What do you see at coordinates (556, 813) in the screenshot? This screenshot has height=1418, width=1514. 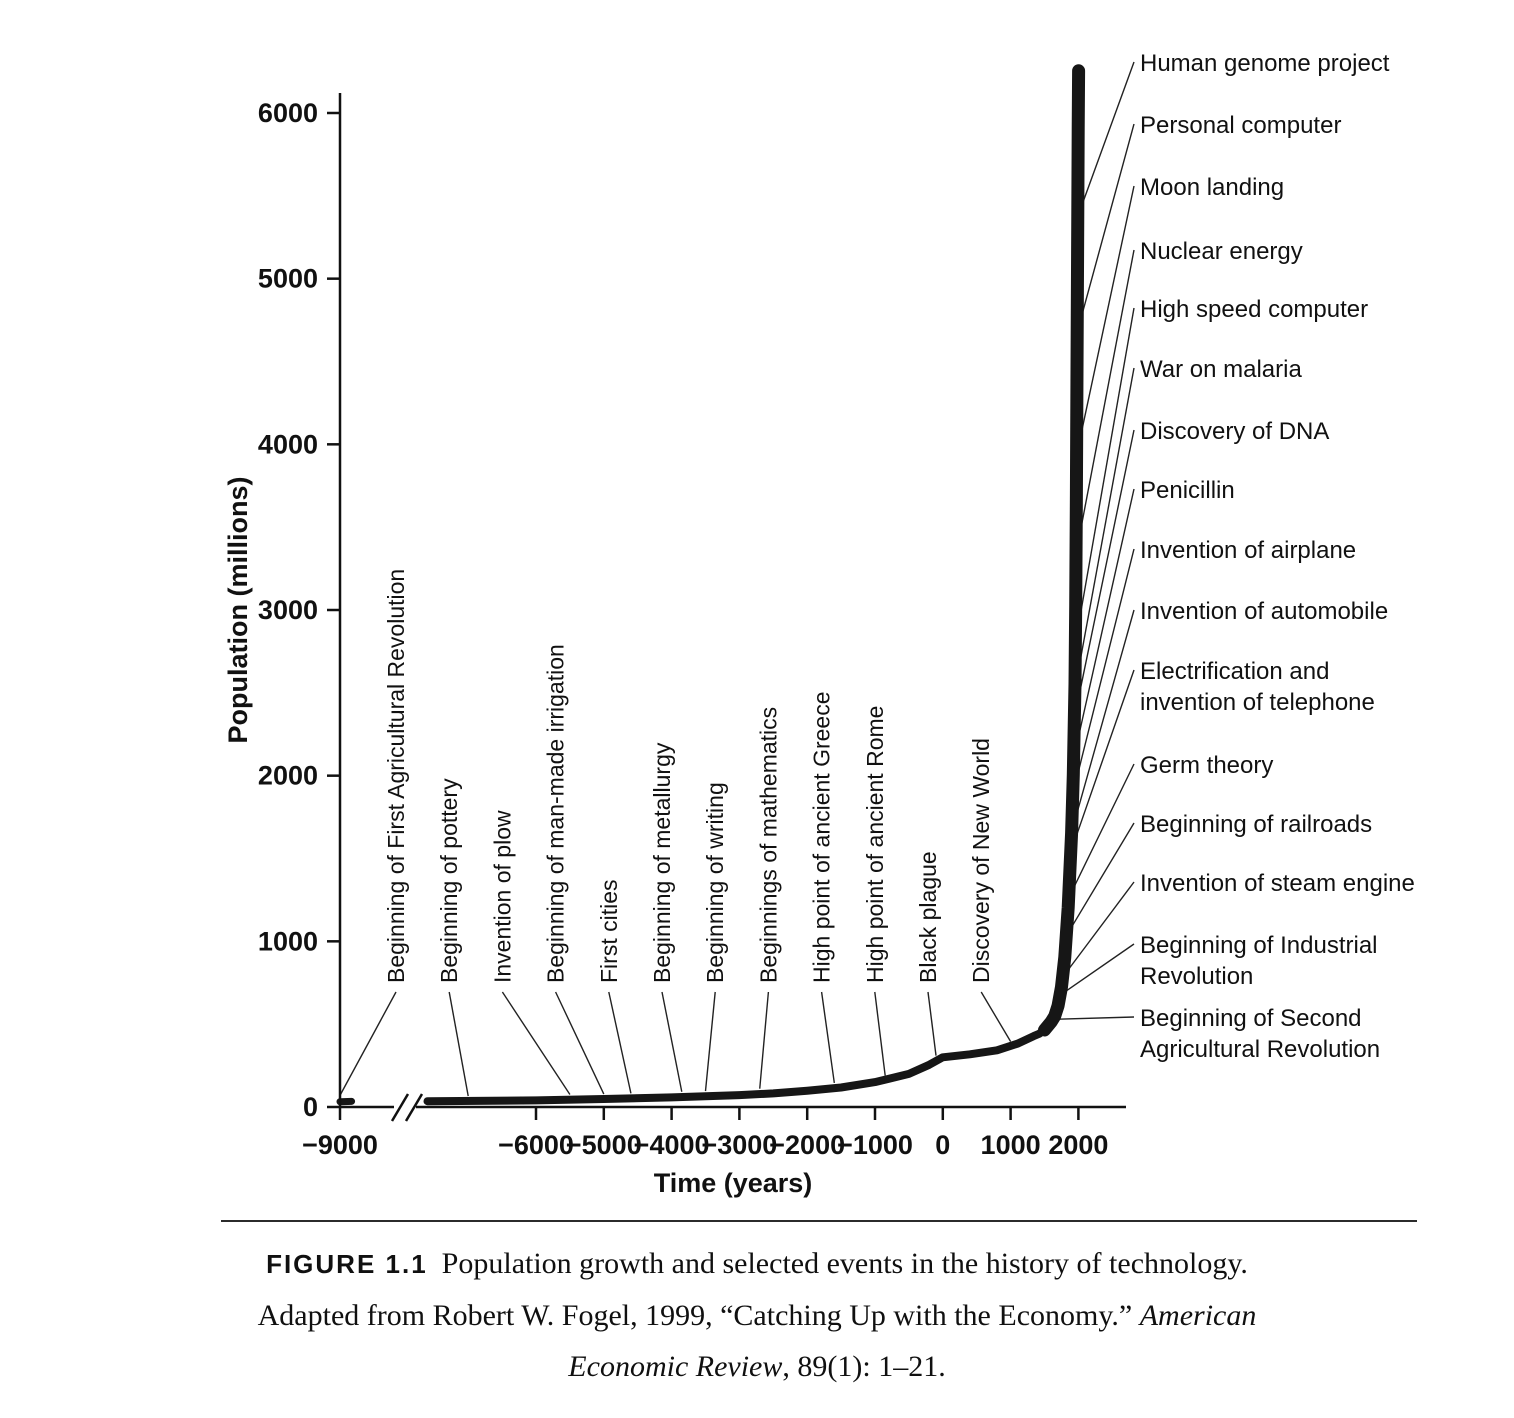 I see `bottom-event-label: Beginning of man-made irrigation` at bounding box center [556, 813].